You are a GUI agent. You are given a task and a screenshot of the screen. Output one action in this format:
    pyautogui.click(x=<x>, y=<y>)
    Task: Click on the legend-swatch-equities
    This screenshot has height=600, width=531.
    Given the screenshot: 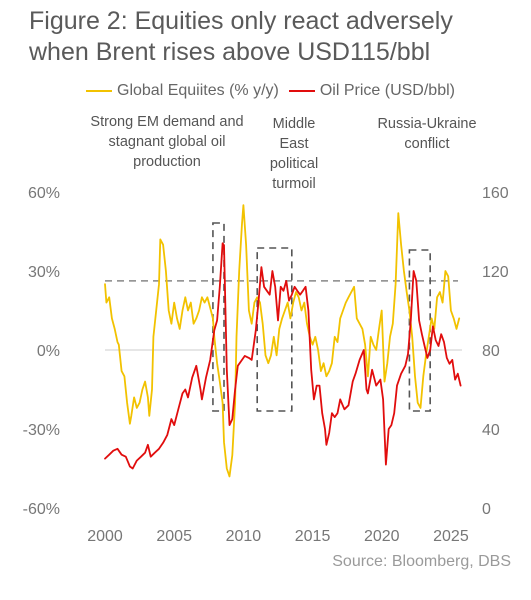 What is the action you would take?
    pyautogui.click(x=99, y=91)
    